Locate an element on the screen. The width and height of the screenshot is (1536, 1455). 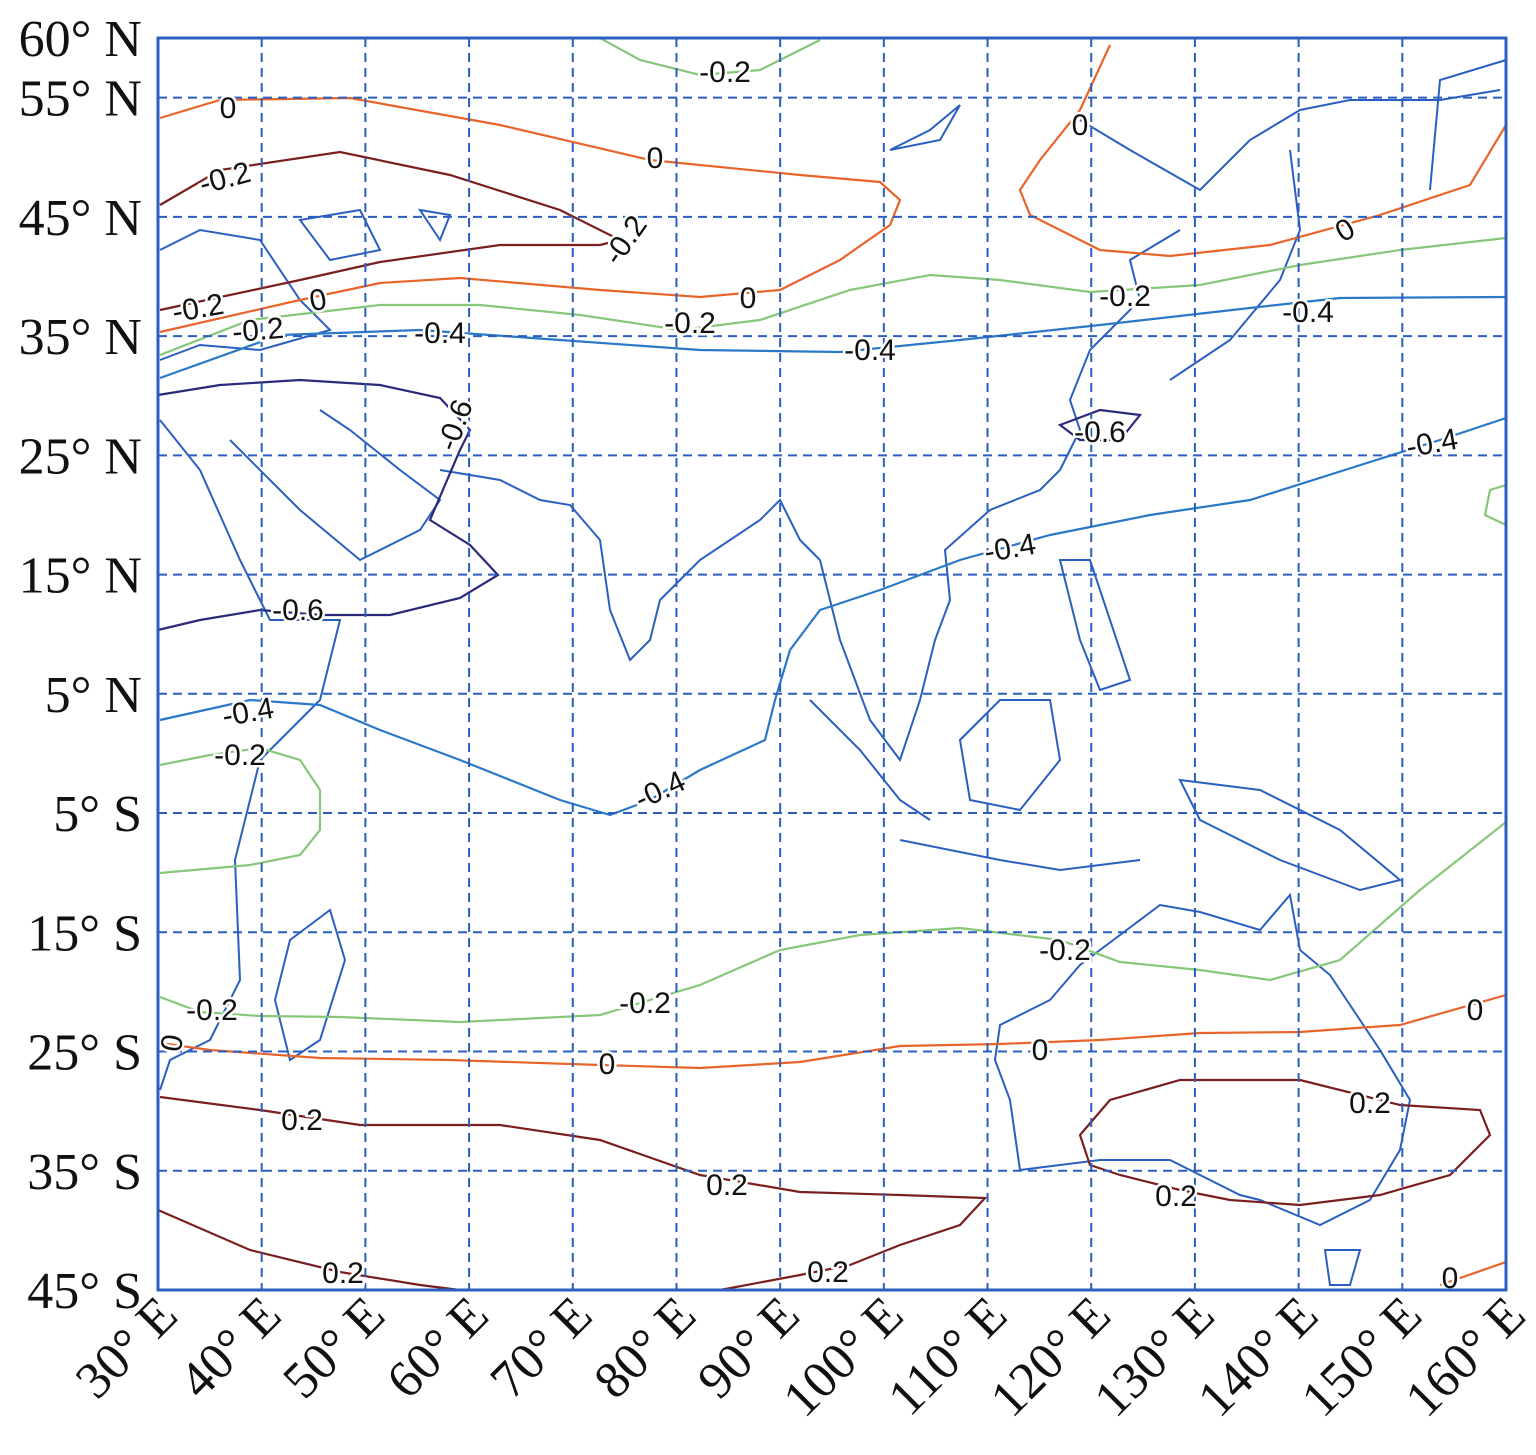
x-tick-label: 70° E is located at coordinates (541, 1347).